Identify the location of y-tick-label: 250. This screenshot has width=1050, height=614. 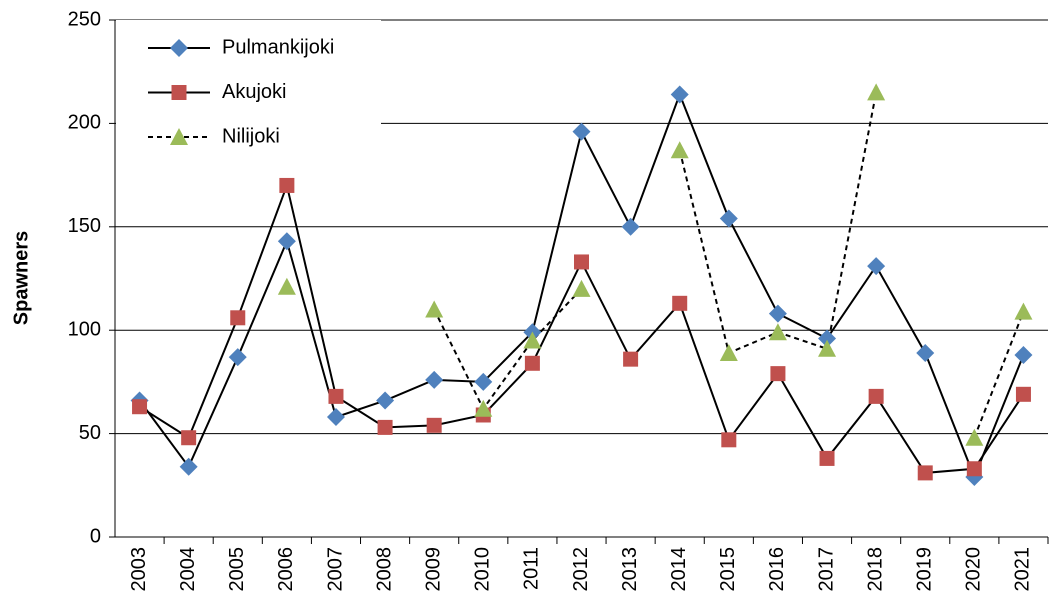
(84, 19).